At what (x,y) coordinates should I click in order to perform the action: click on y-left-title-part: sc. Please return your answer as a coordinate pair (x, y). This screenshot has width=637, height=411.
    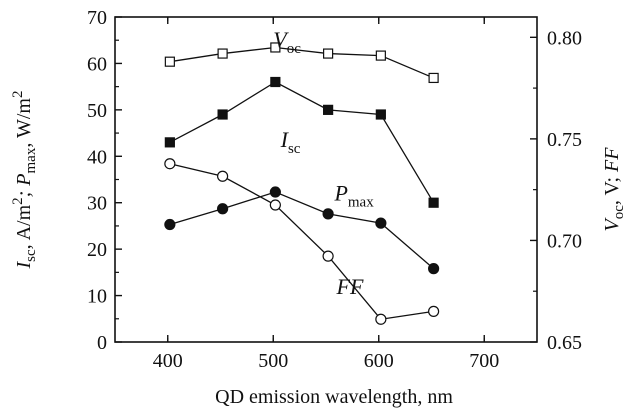
    Looking at the image, I should click on (31, 255).